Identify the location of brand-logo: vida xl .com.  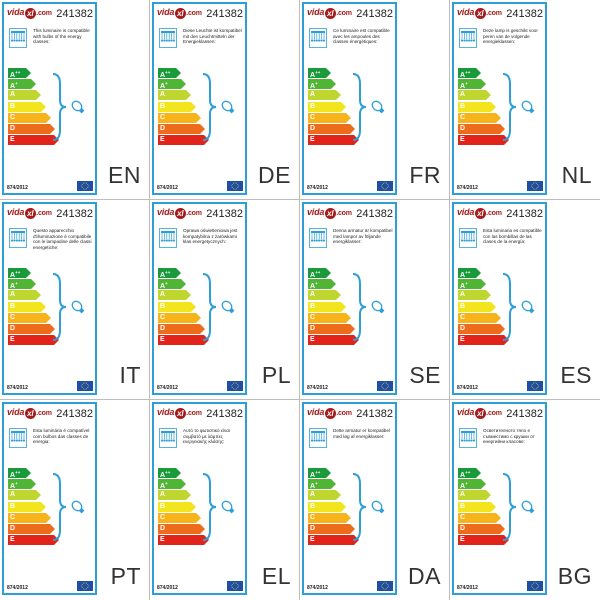
(29, 413).